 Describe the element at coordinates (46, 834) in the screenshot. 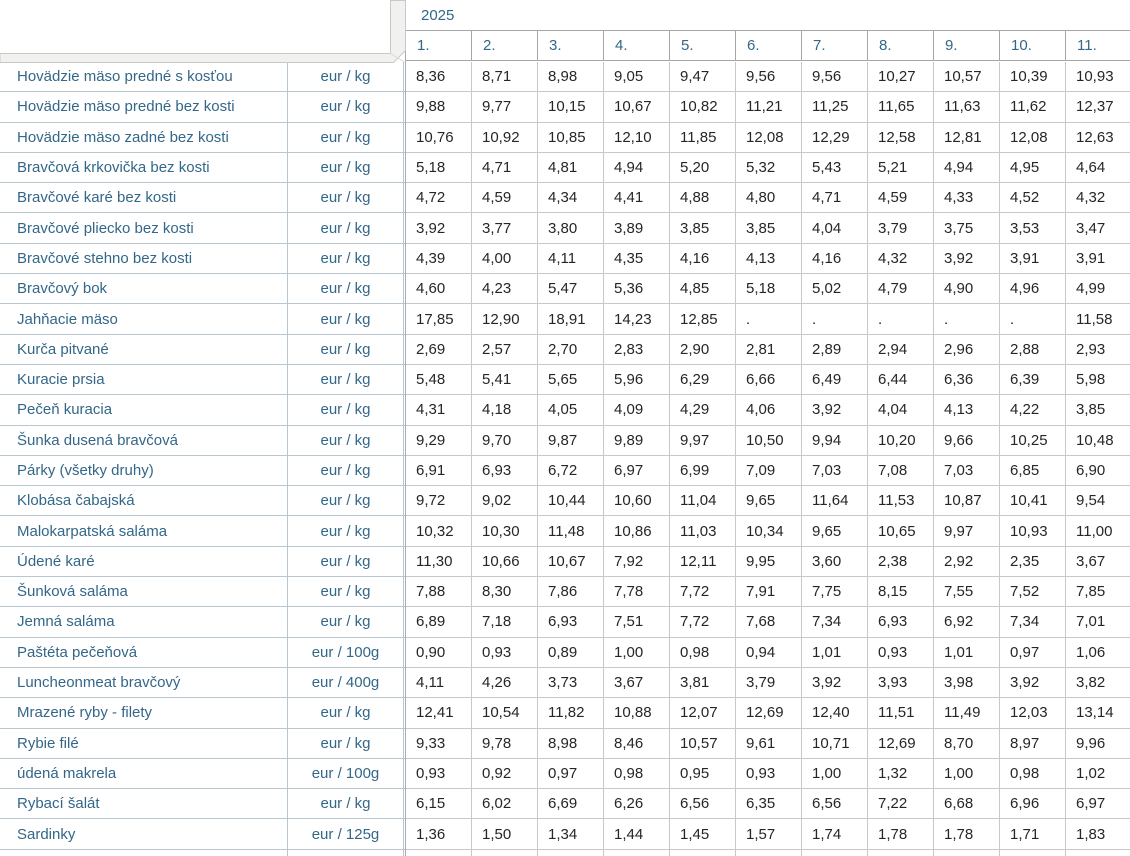

I see `product-name: Sardinky` at that location.